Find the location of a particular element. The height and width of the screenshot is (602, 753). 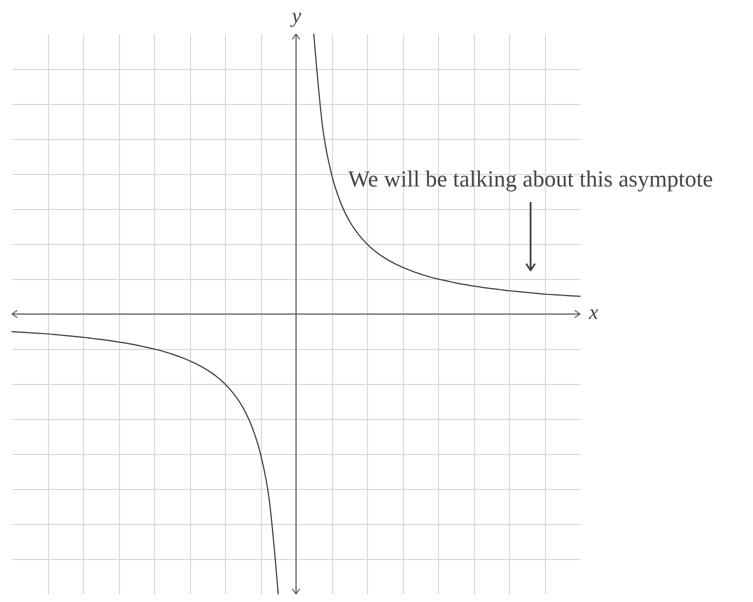

y-axis-title: y is located at coordinates (296, 16).